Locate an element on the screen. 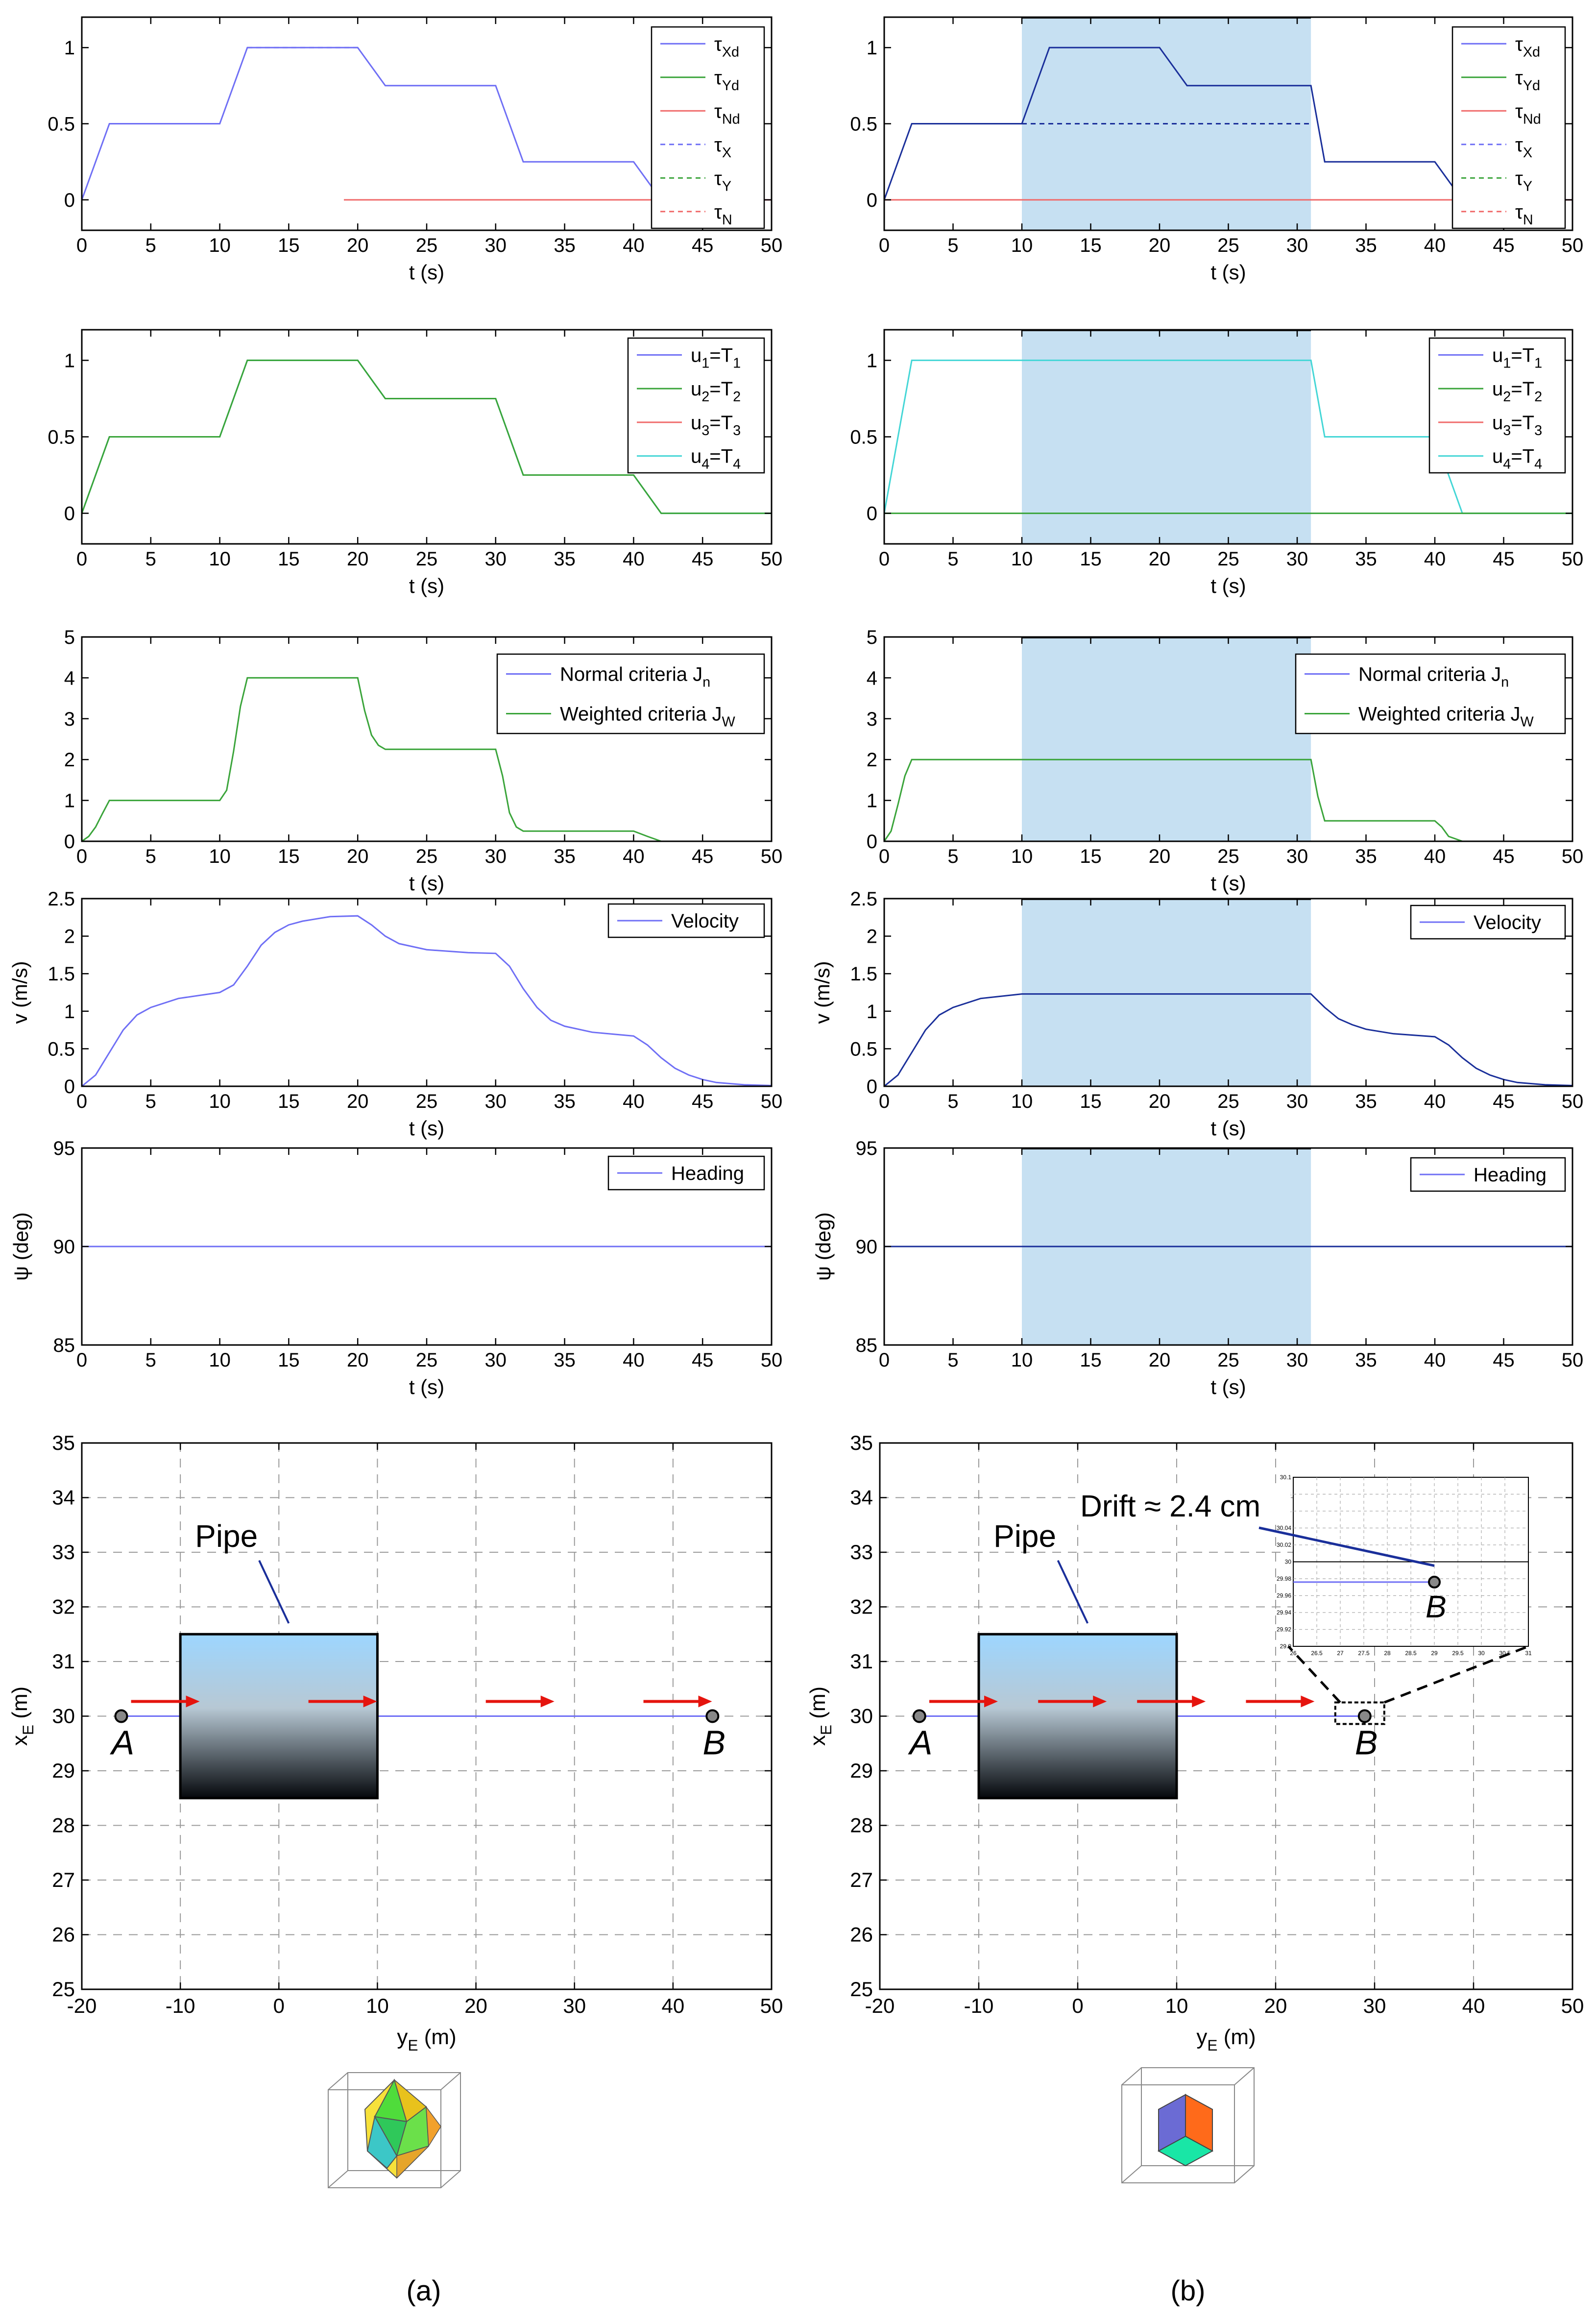  y-axis-label: xE (m) is located at coordinates (820, 1717).